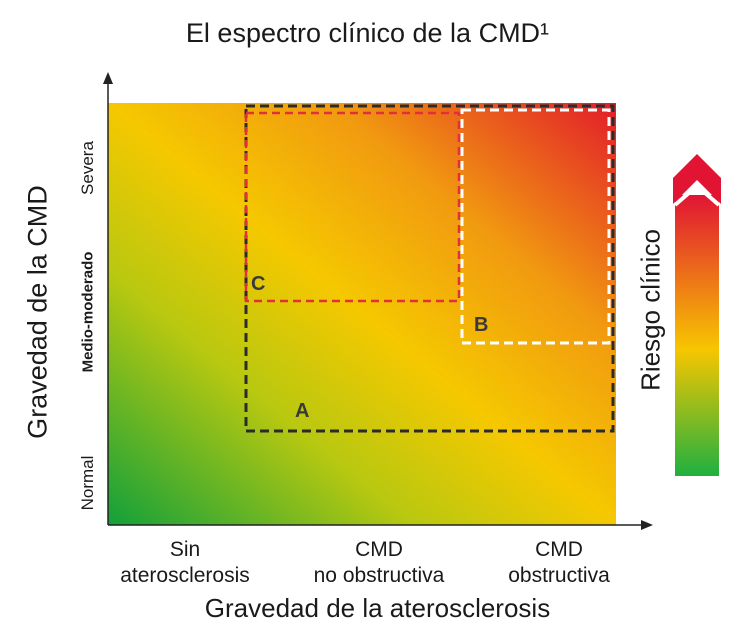 The image size is (735, 639). Describe the element at coordinates (367, 33) in the screenshot. I see `diagram-title: El espectro clínico de la CMD¹` at that location.